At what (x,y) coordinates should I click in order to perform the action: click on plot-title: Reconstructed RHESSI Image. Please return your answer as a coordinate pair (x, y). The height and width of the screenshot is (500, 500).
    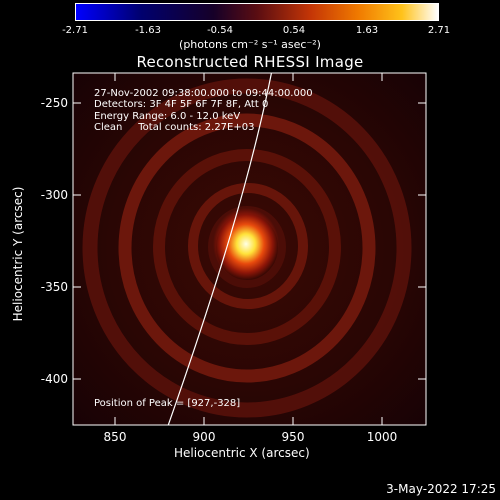
    Looking at the image, I should click on (250, 62).